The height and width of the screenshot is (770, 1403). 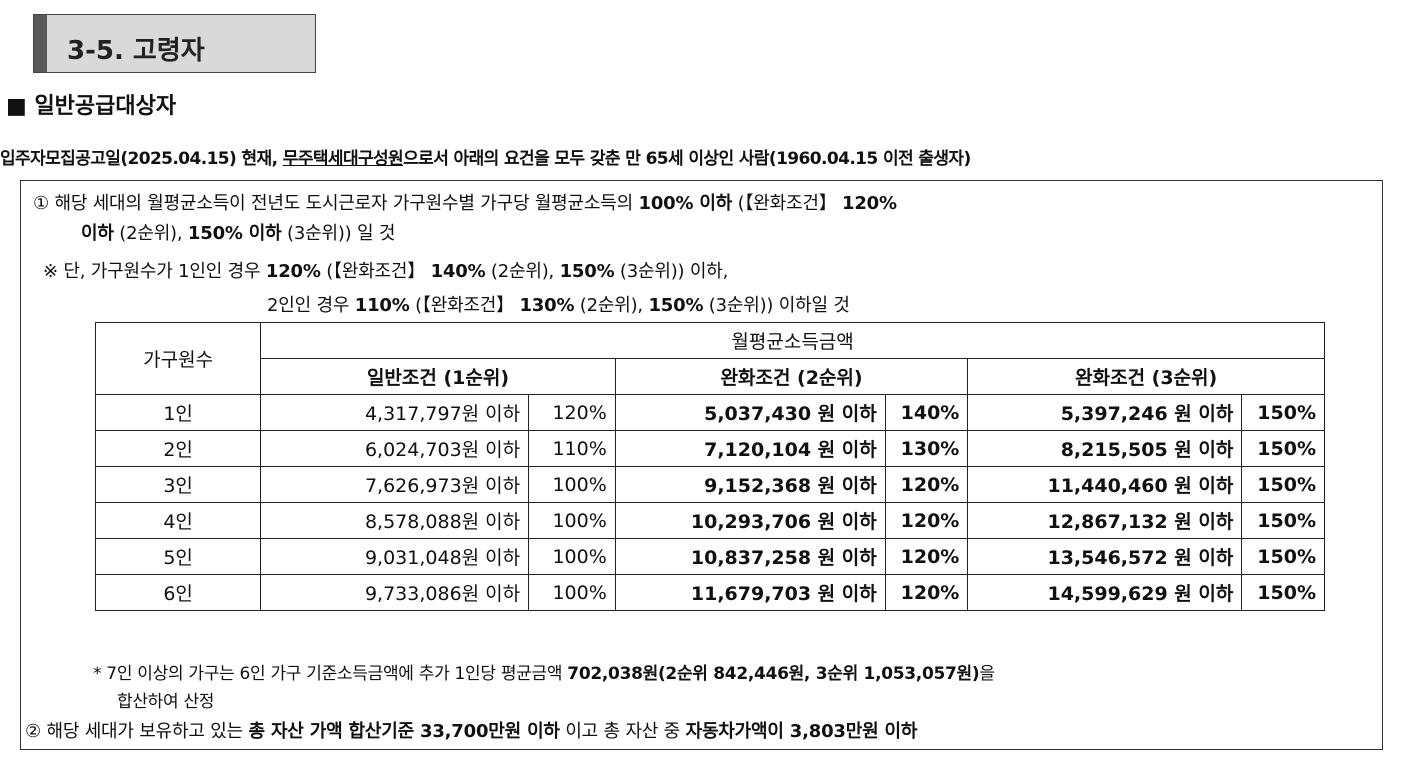 I want to click on cell-general-amount: 6,024,703원 이하, so click(x=395, y=448).